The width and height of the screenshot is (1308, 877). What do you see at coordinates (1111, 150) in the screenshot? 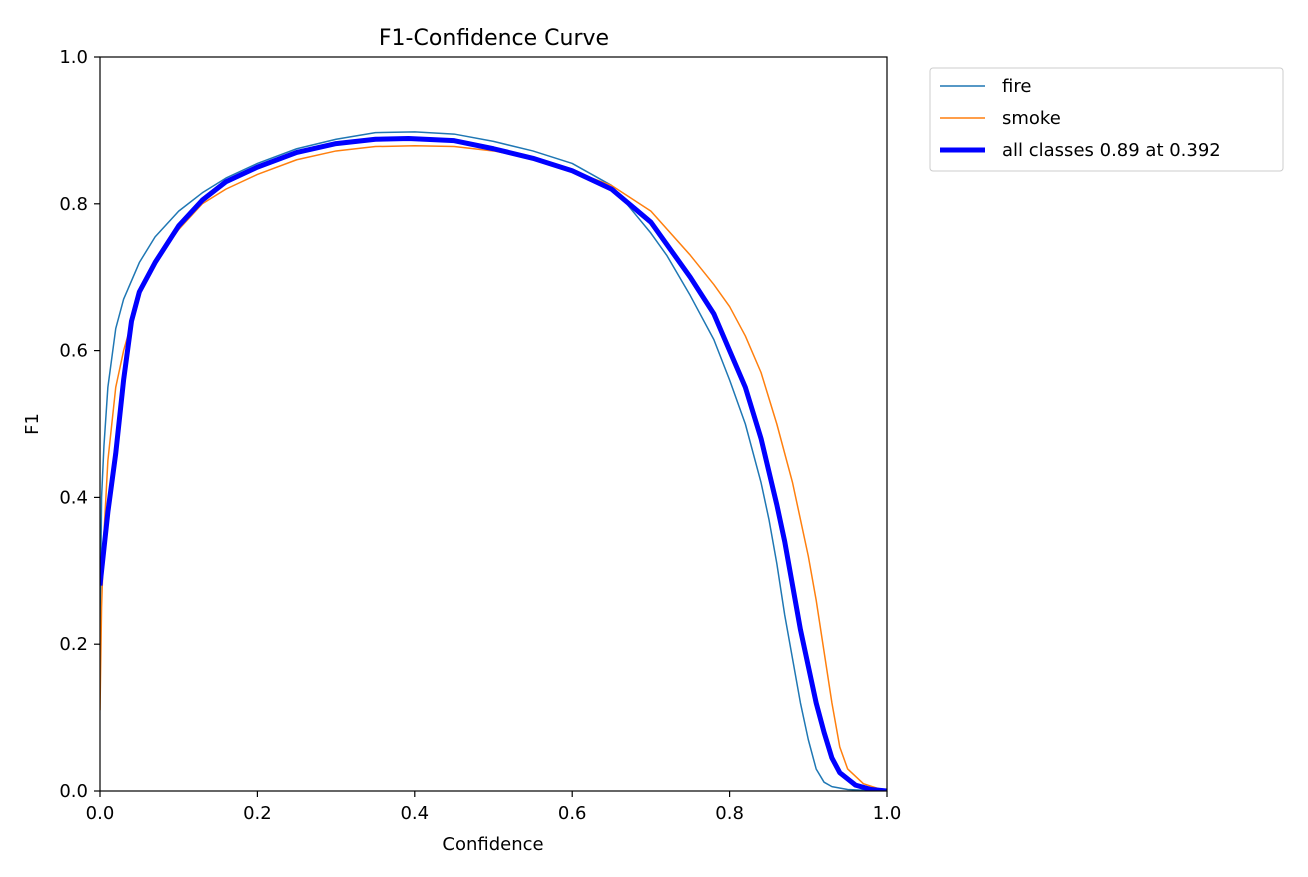
I see `legend-label-all-classes: all classes 0.89 at 0.392` at bounding box center [1111, 150].